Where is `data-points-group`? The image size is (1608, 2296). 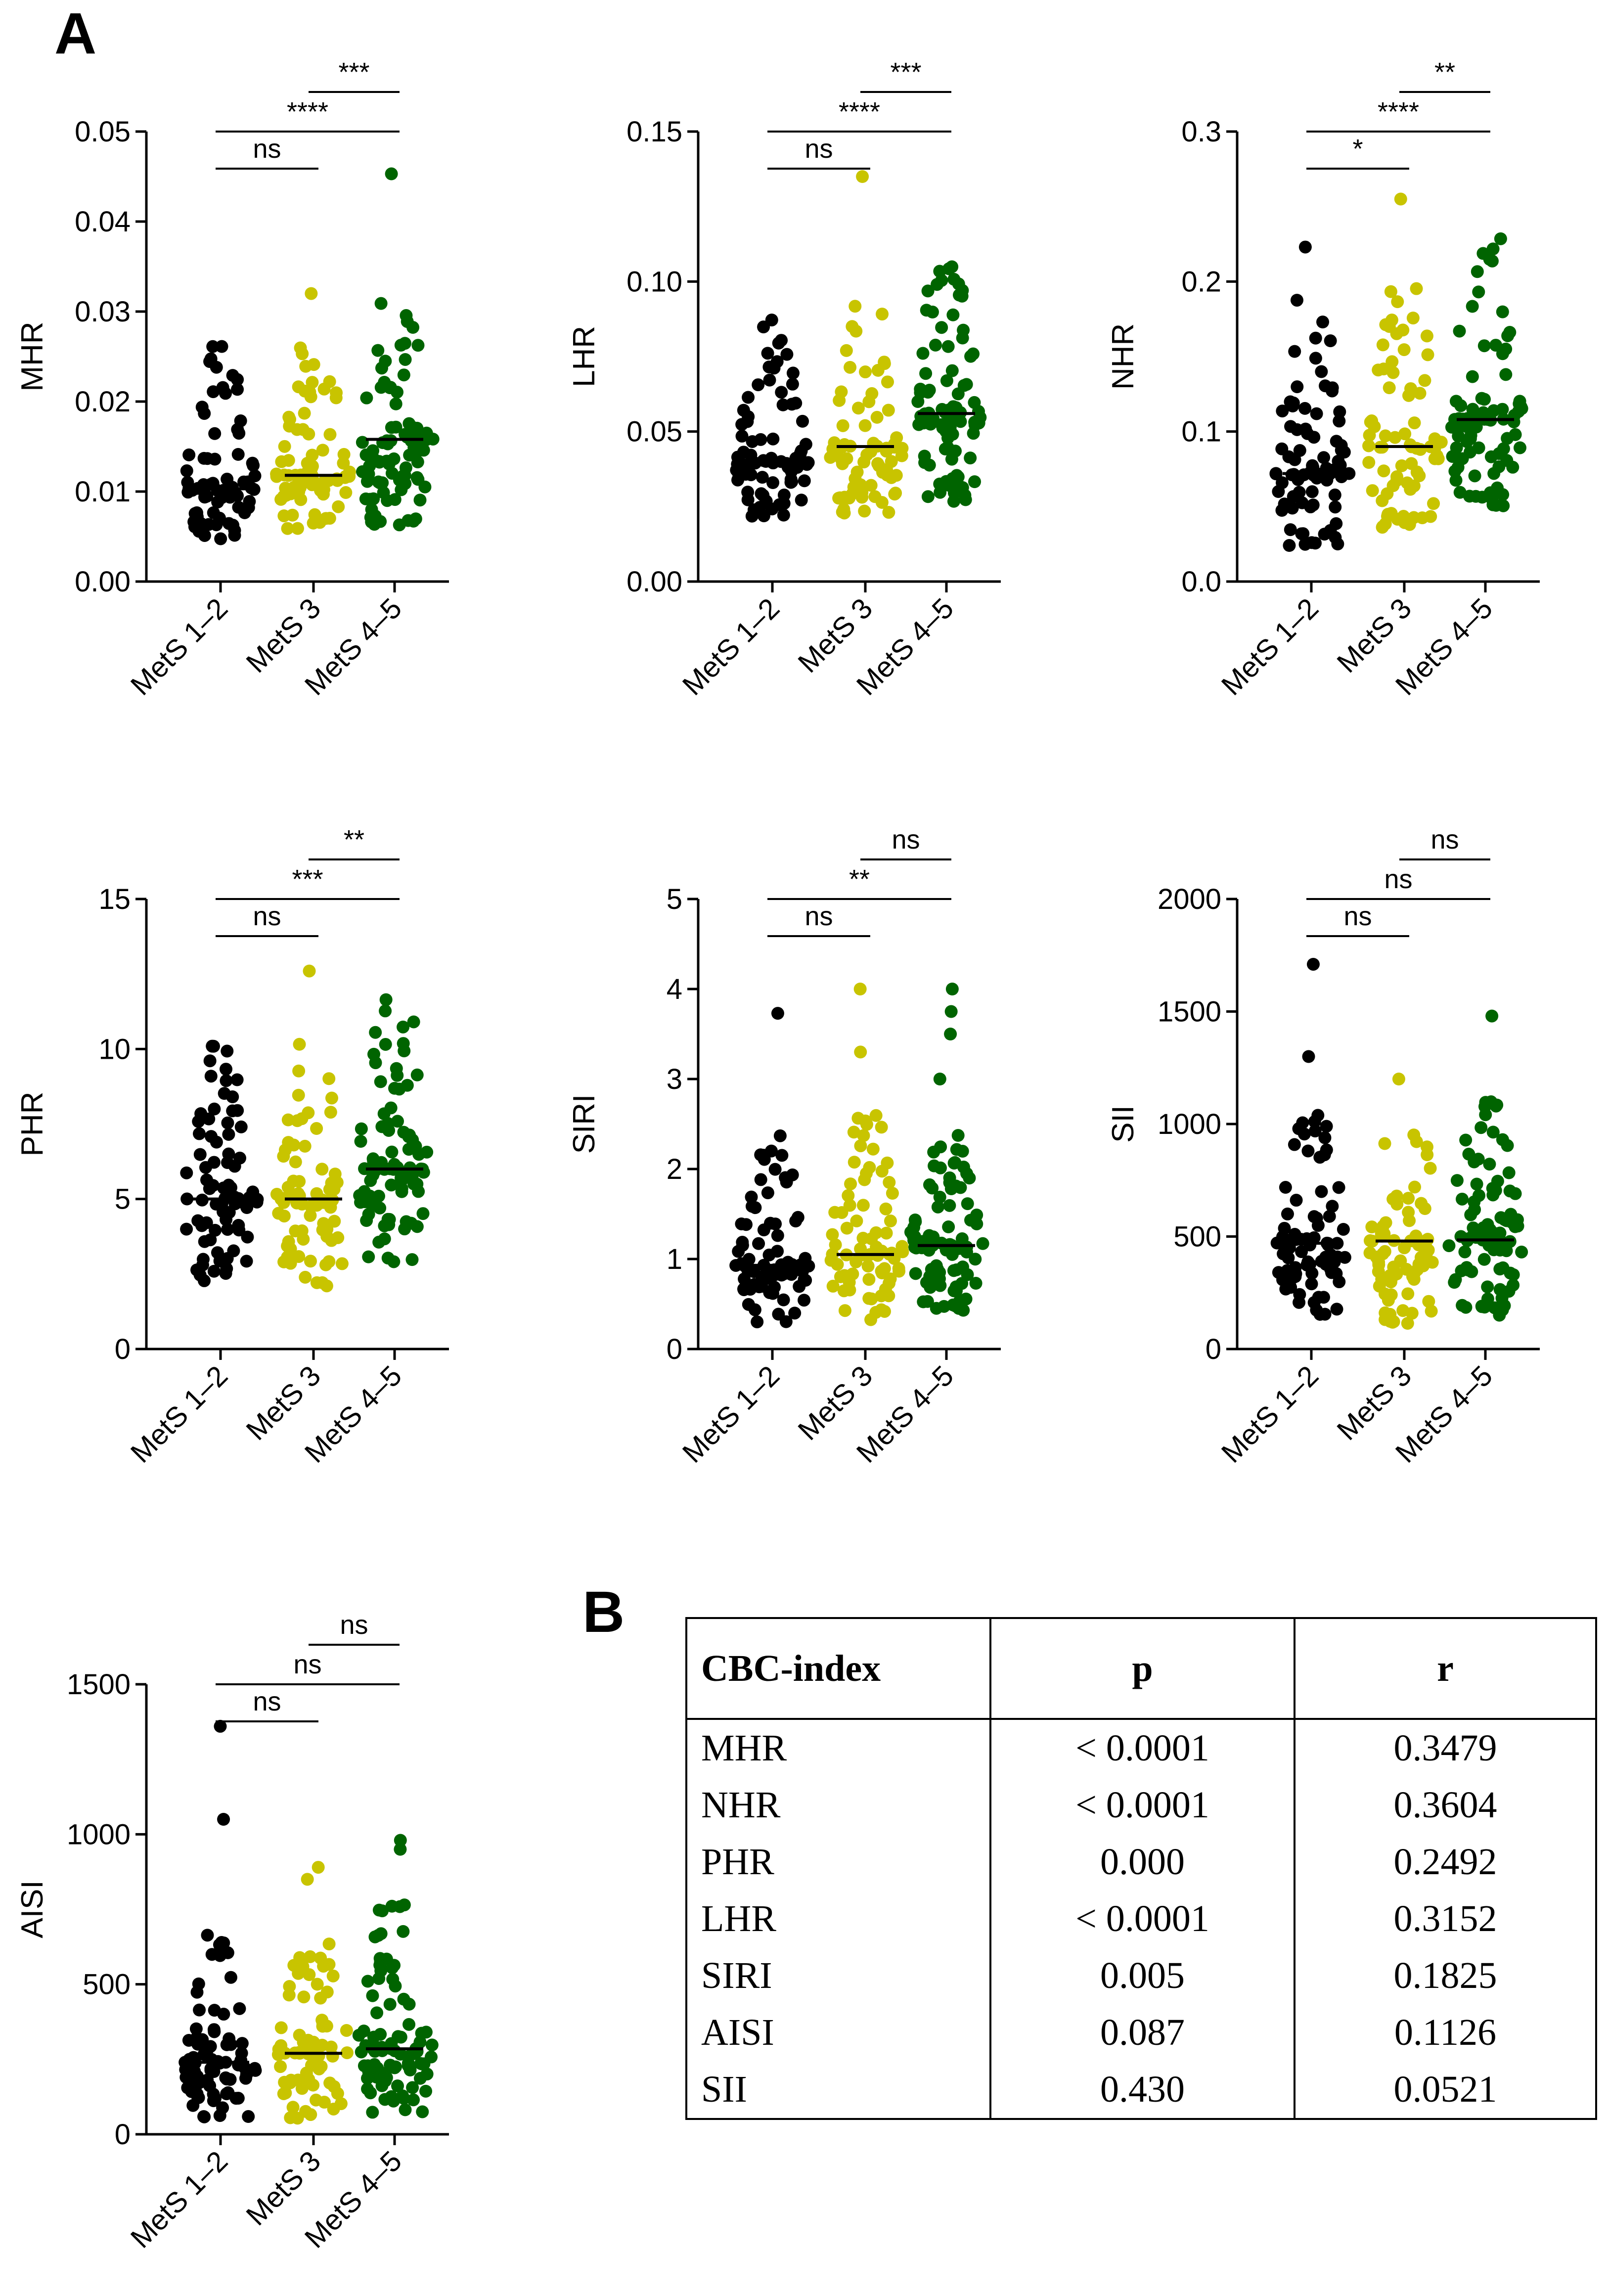
data-points-group is located at coordinates (220, 1921).